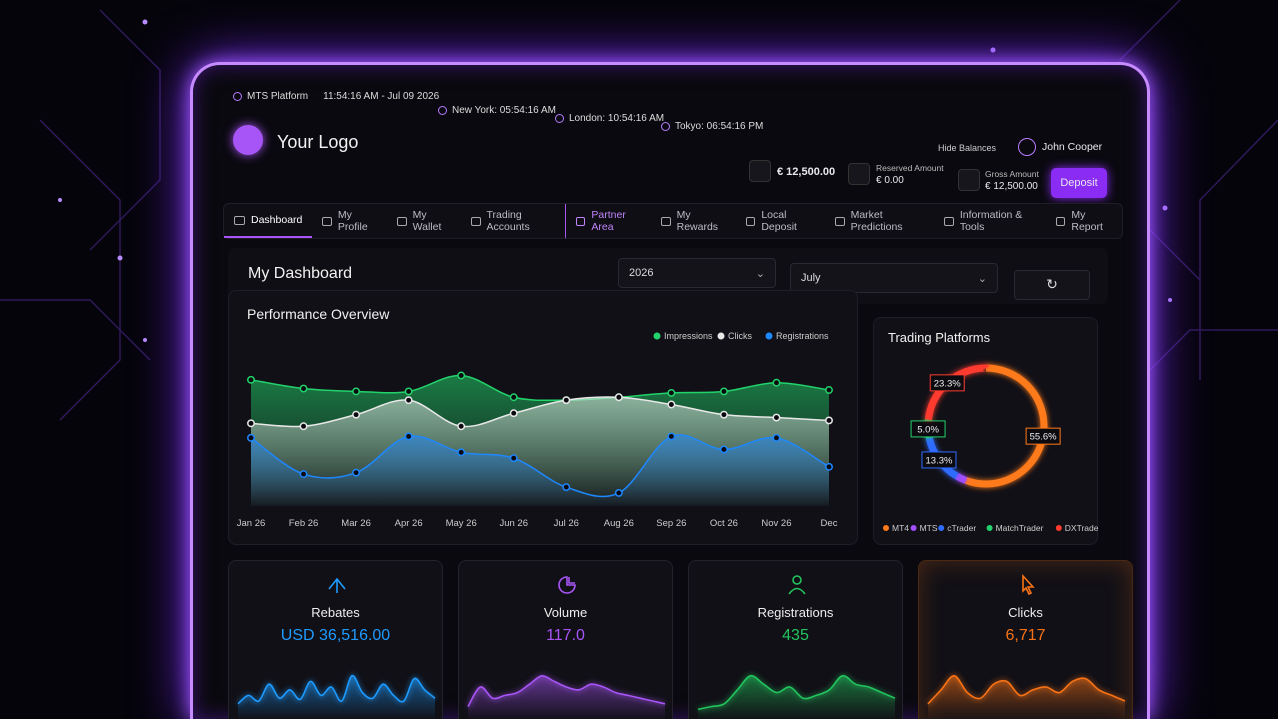 The height and width of the screenshot is (719, 1278). I want to click on nav-item: Partner Area, so click(607, 221).